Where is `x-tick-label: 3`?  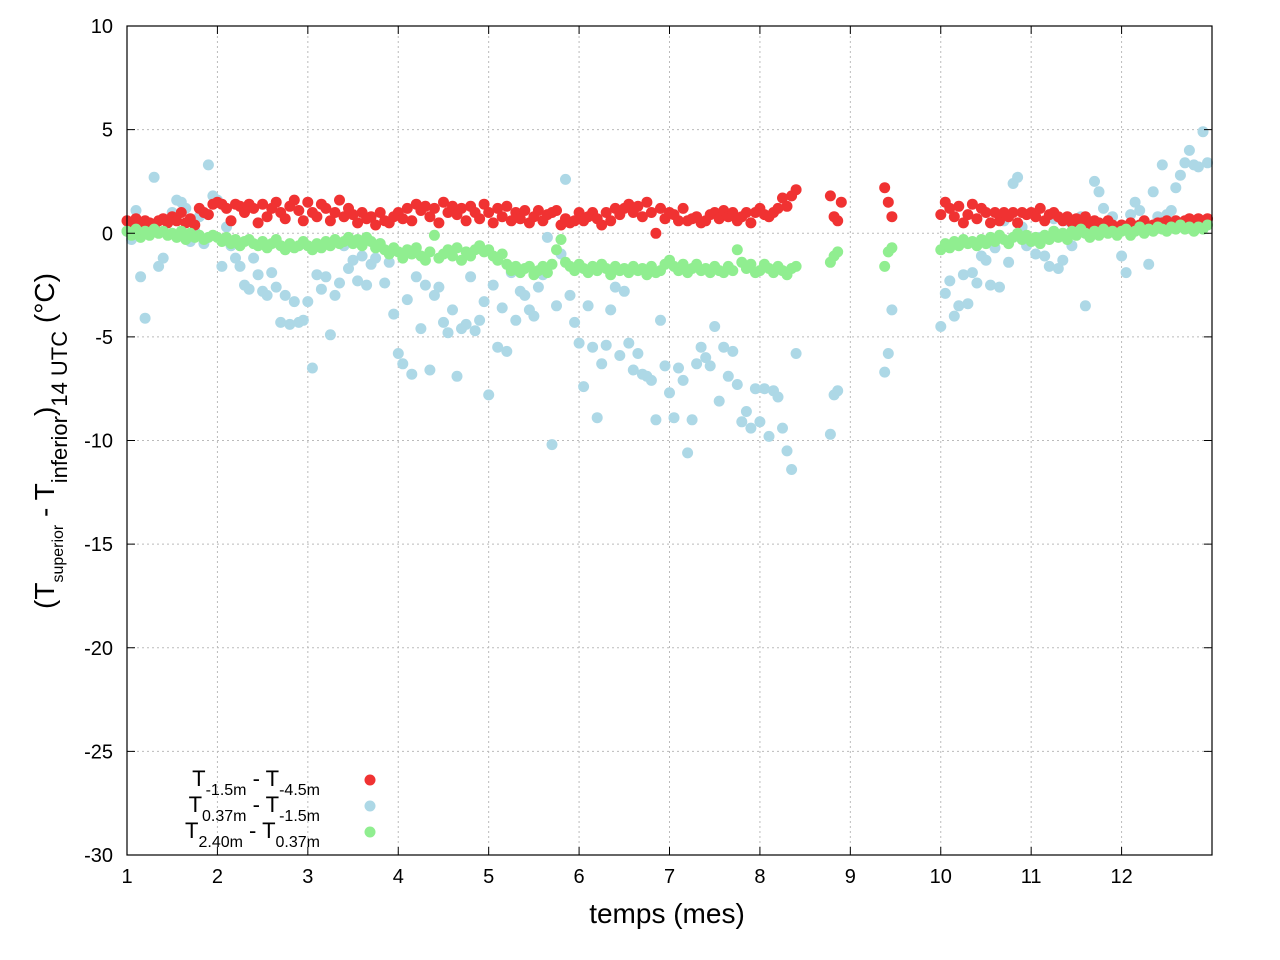
x-tick-label: 3 is located at coordinates (307, 877).